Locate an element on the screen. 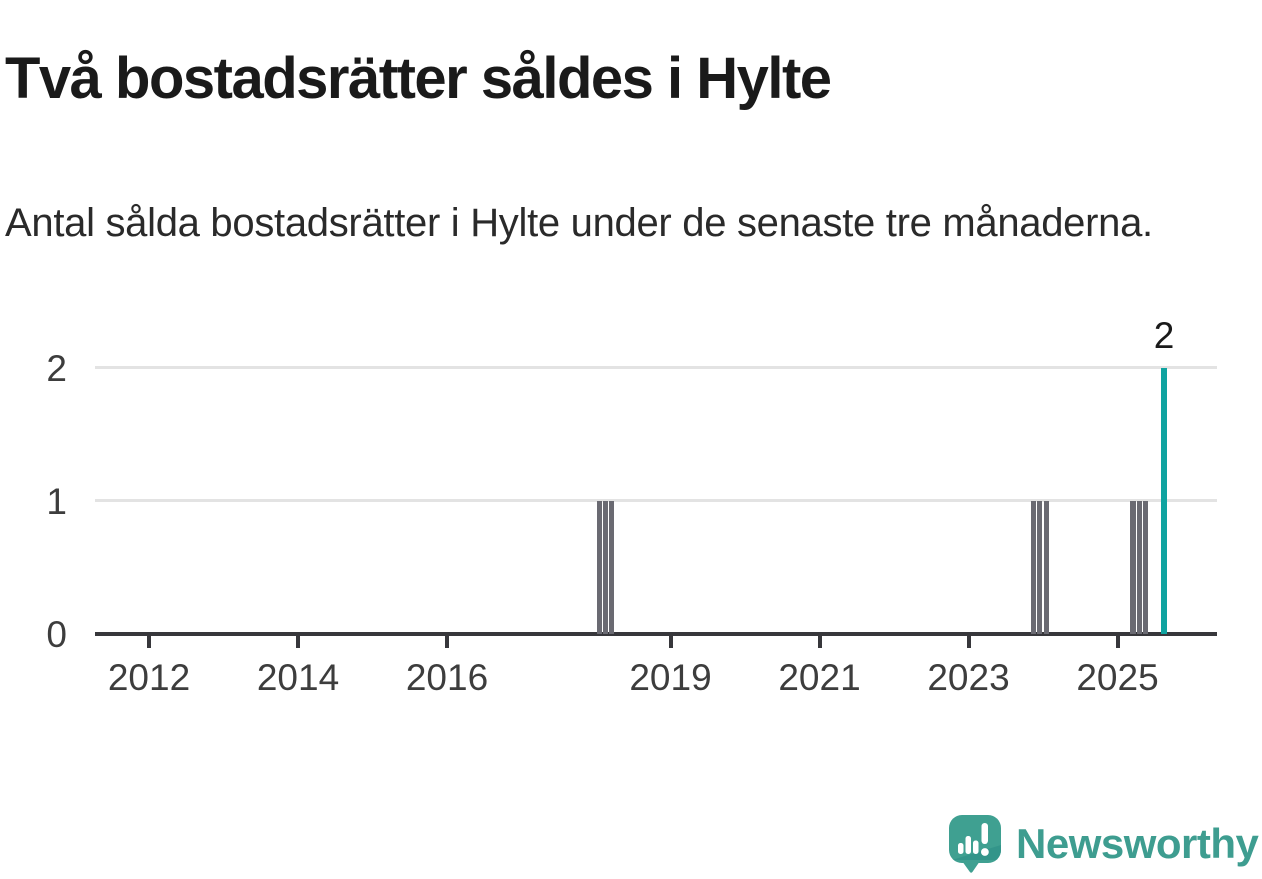  x-axis-line is located at coordinates (656, 634).